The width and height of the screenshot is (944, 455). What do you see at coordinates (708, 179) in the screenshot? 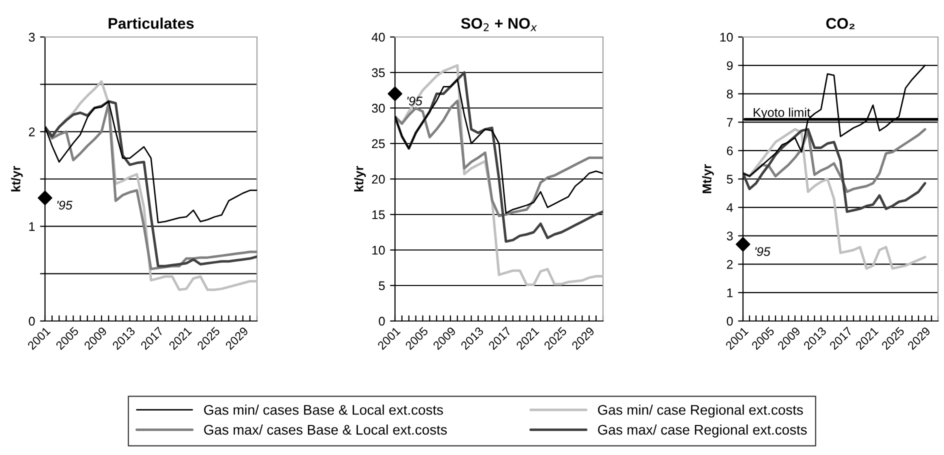
I see `y-axis-title: Mt/yr` at bounding box center [708, 179].